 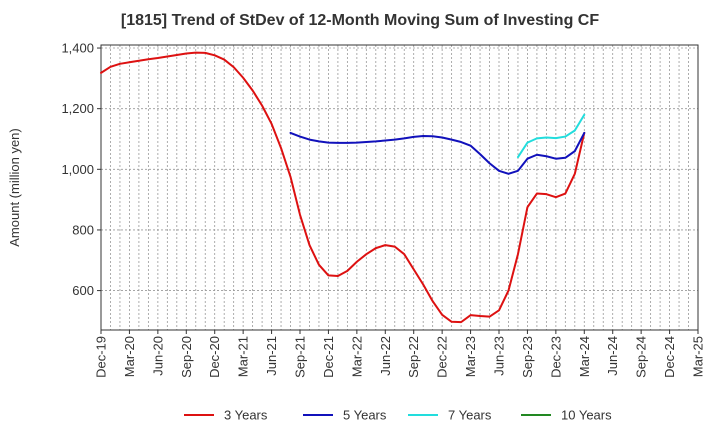 I want to click on x-tick-label: Sep-20, so click(x=186, y=357).